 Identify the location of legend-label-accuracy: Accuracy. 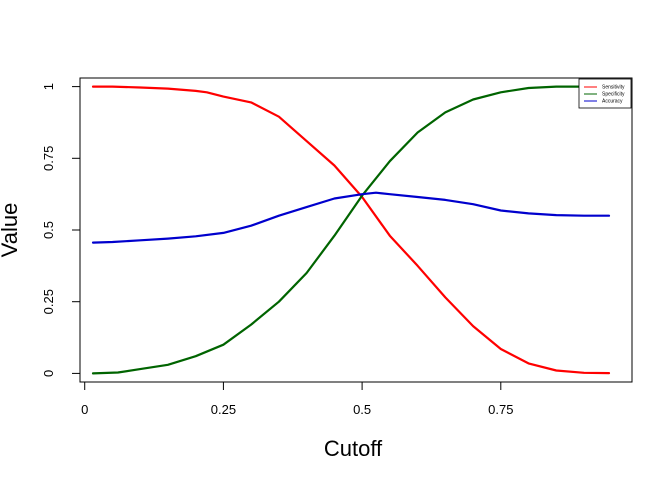
(612, 102).